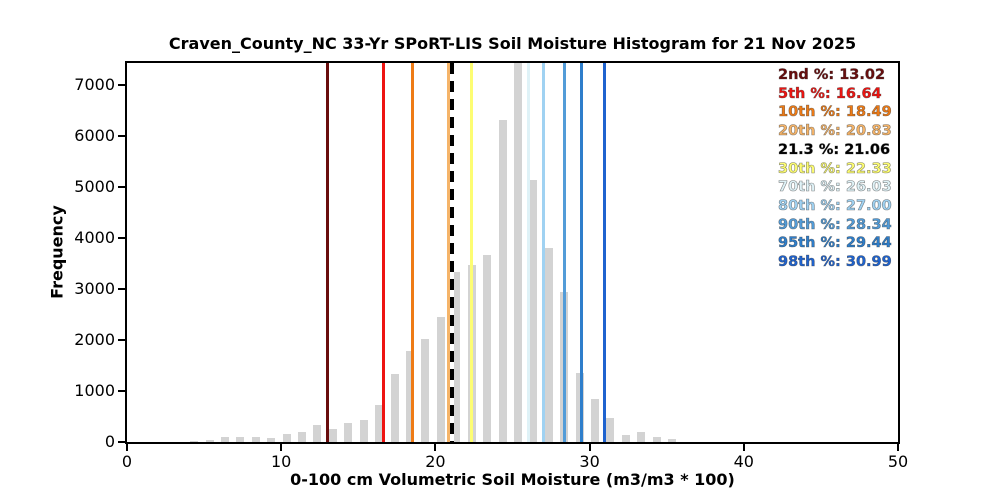  Describe the element at coordinates (835, 224) in the screenshot. I see `legend-entry: 90th %: 28.34` at that location.